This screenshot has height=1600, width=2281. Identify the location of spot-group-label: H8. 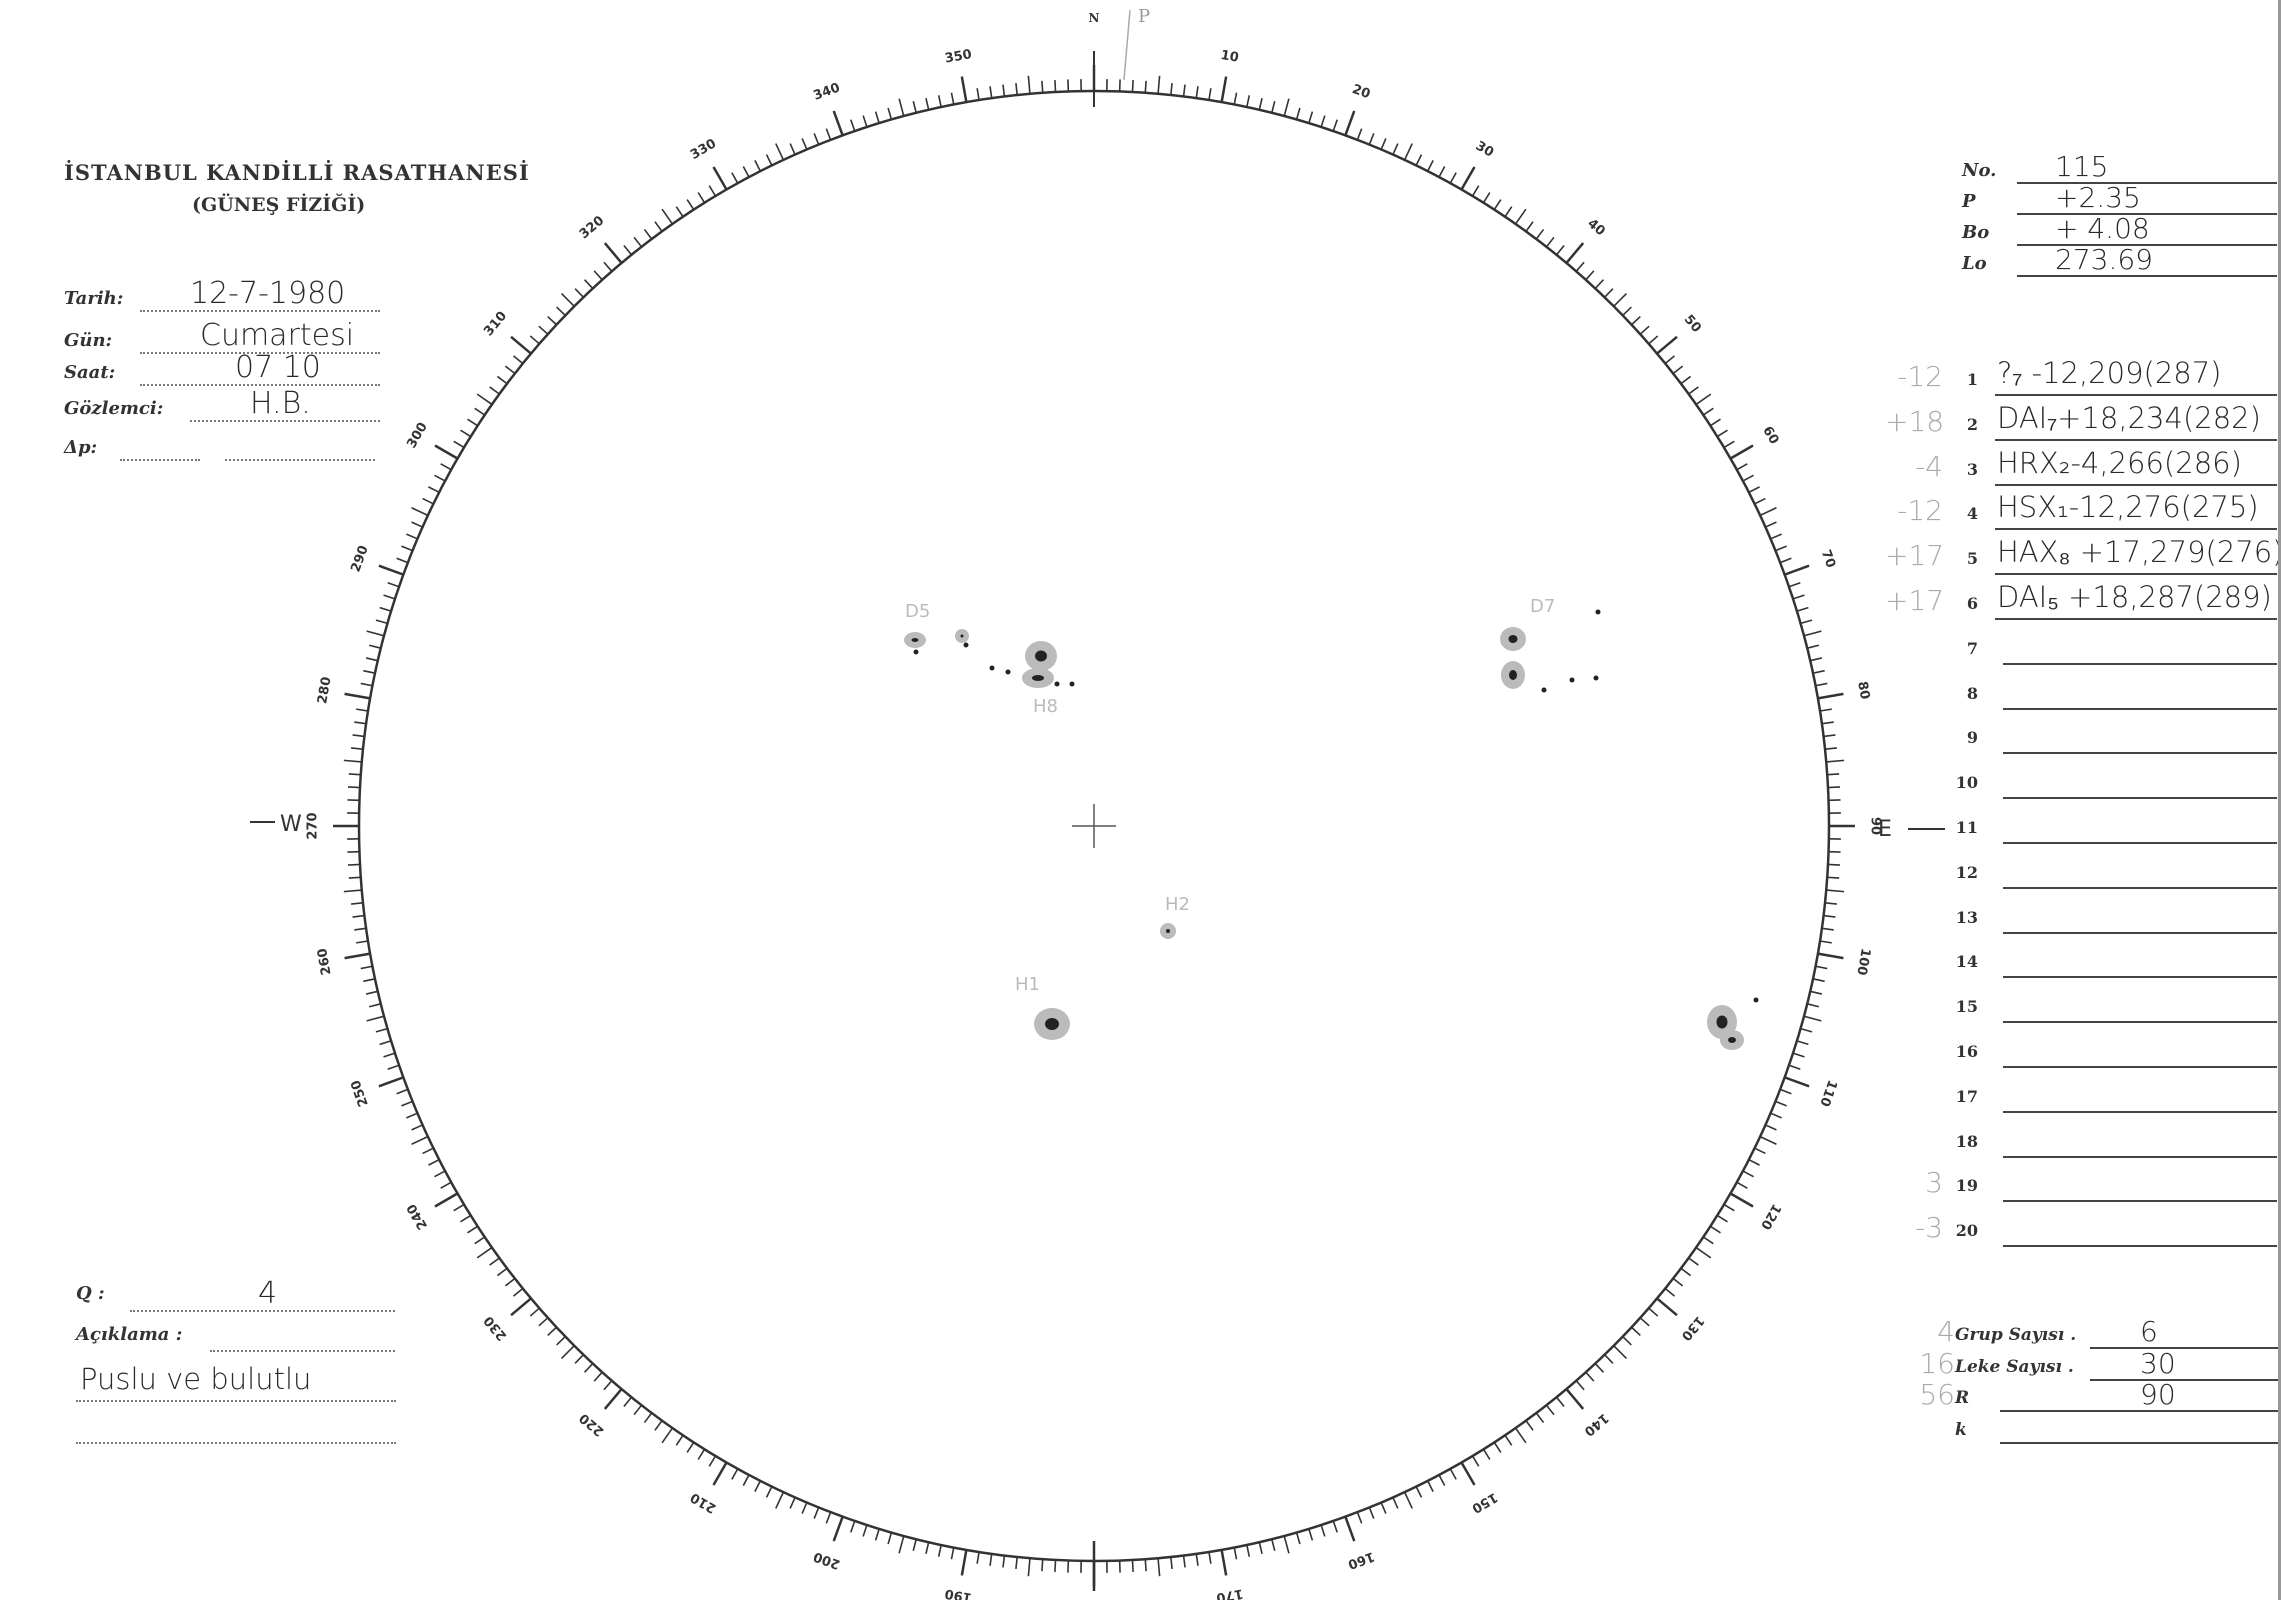
(1045, 706).